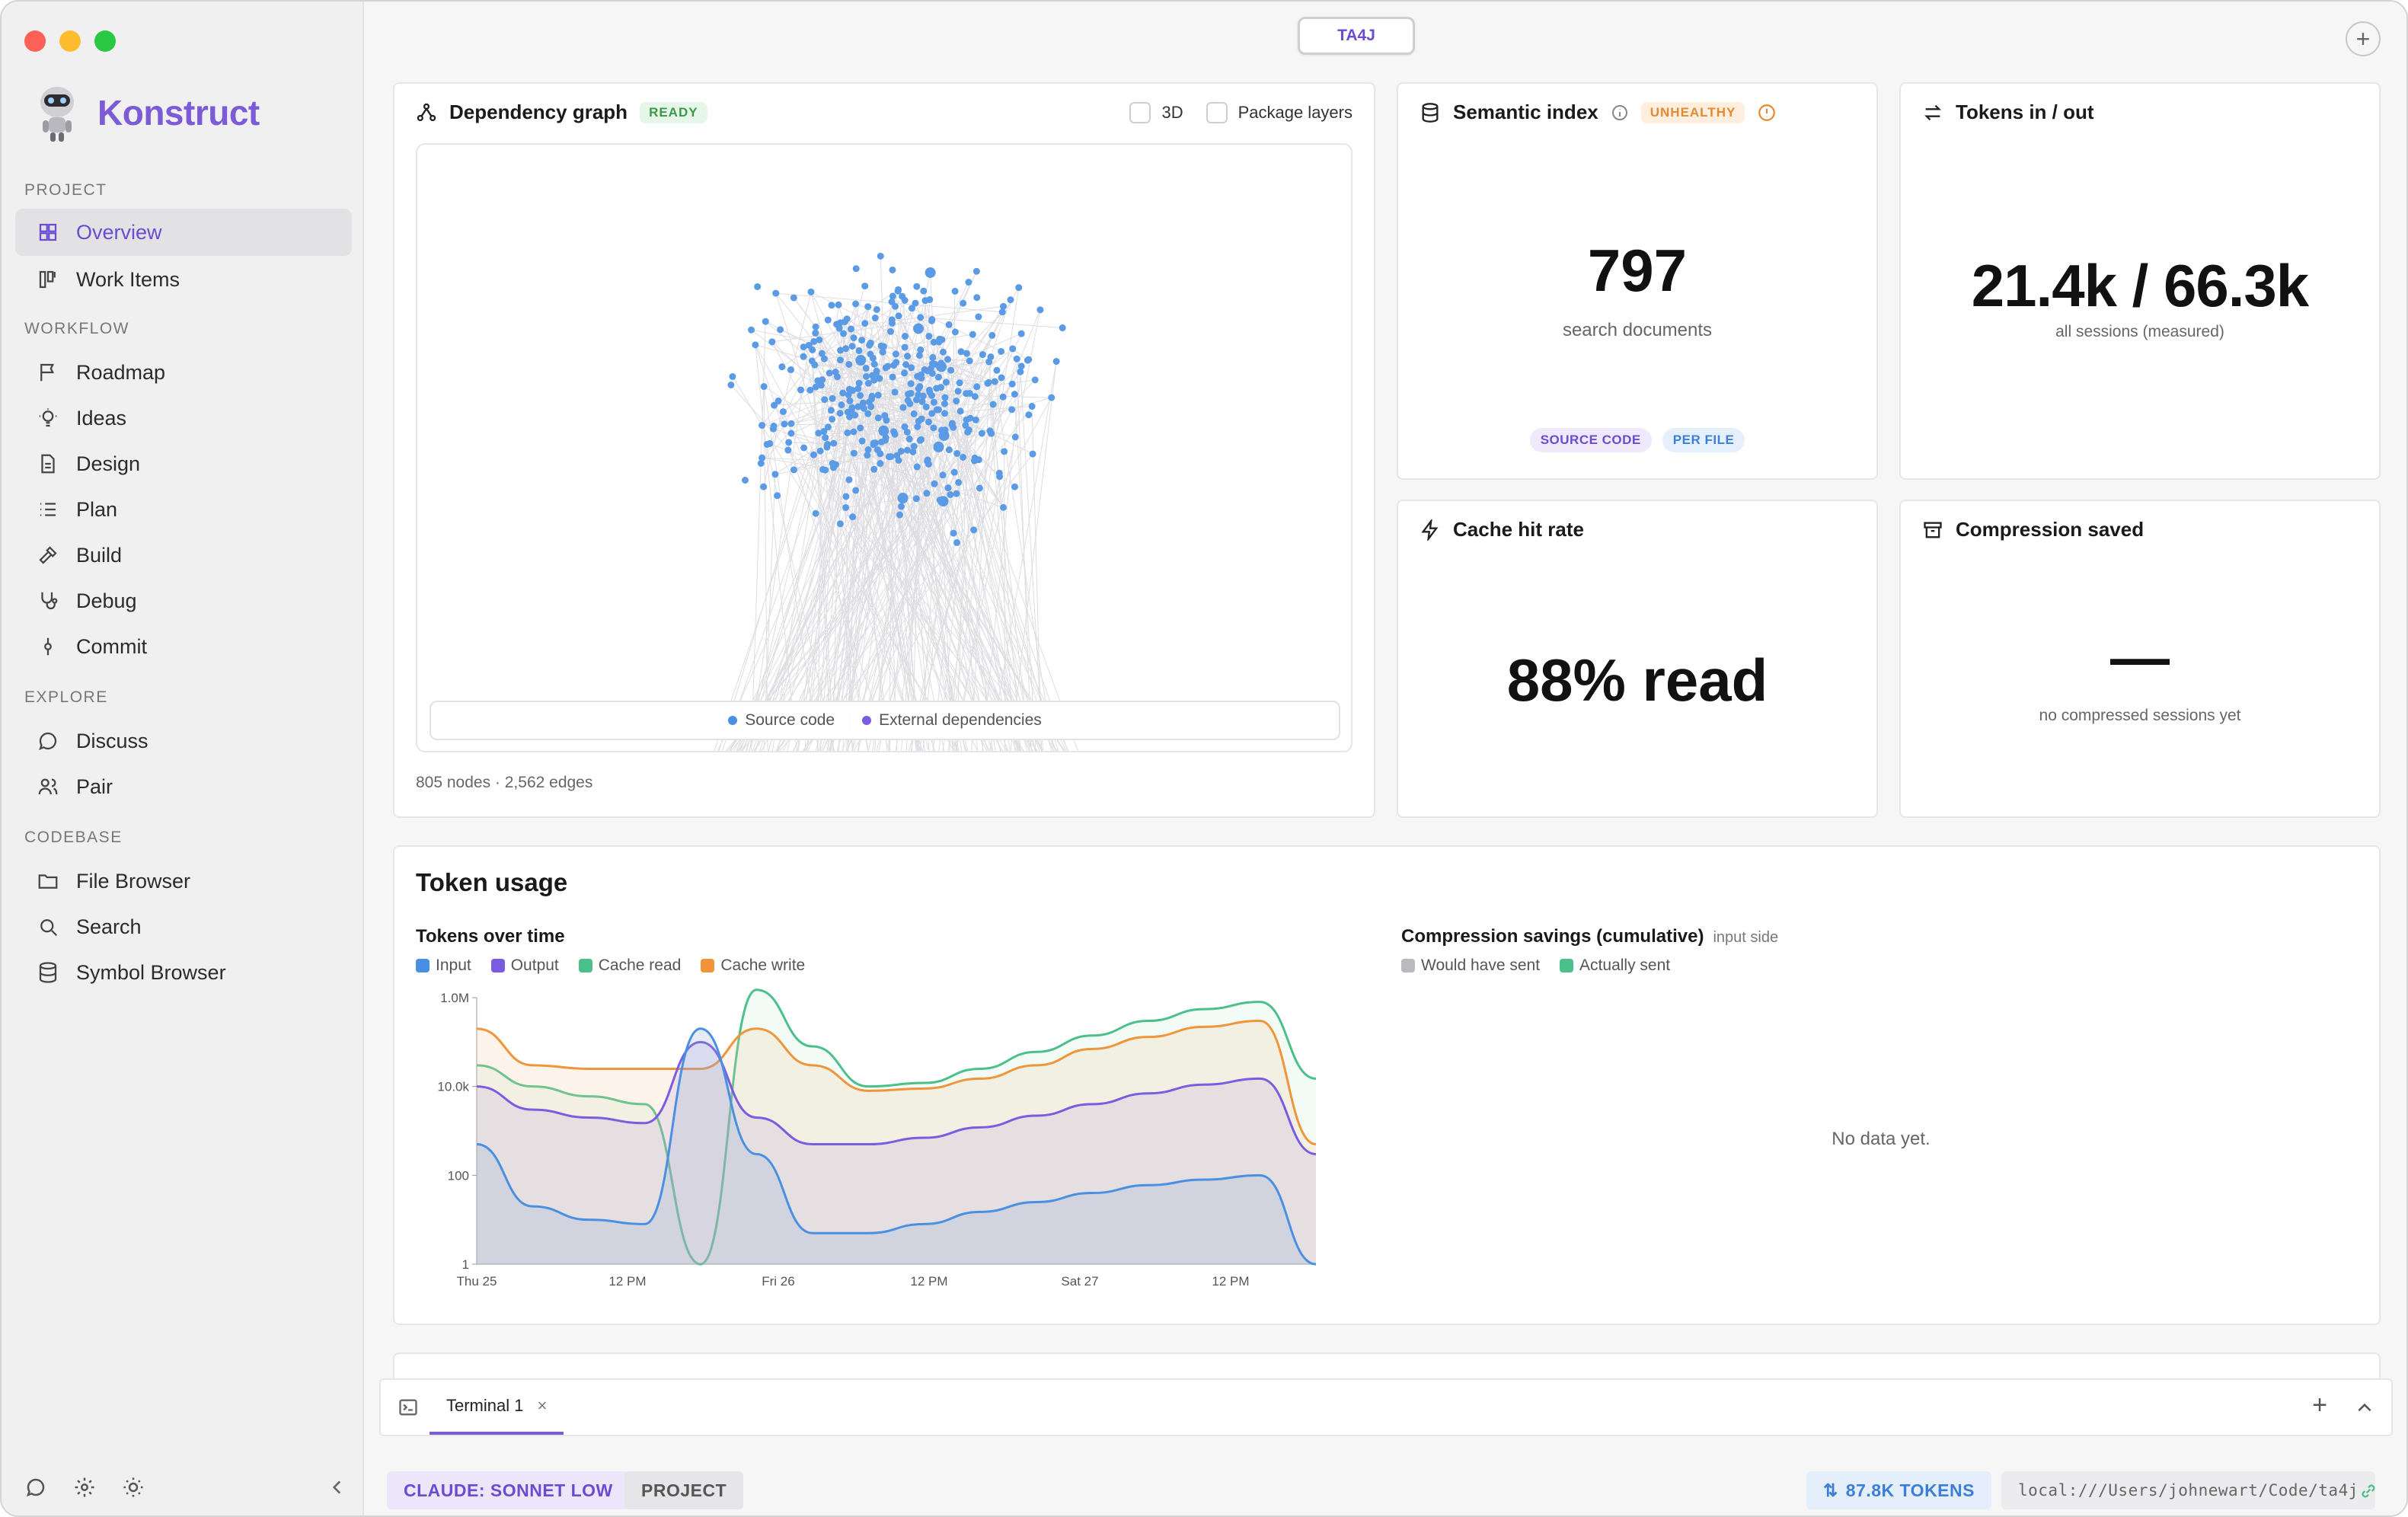 This screenshot has width=2408, height=1517. I want to click on terminal-icon, so click(409, 1408).